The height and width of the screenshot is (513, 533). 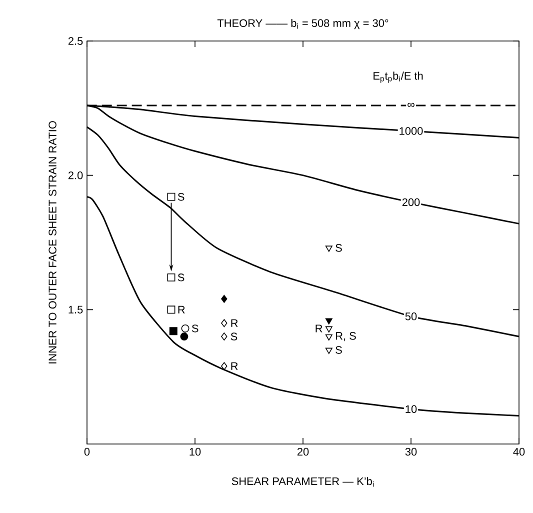 What do you see at coordinates (411, 452) in the screenshot?
I see `x-tick-label: 30` at bounding box center [411, 452].